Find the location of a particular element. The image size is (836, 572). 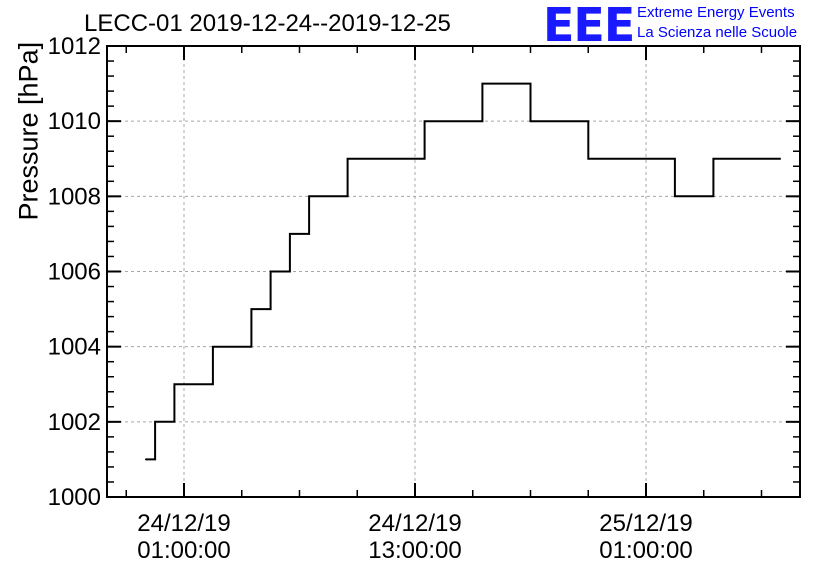

y-tick-label: 1012 is located at coordinates (74, 46).